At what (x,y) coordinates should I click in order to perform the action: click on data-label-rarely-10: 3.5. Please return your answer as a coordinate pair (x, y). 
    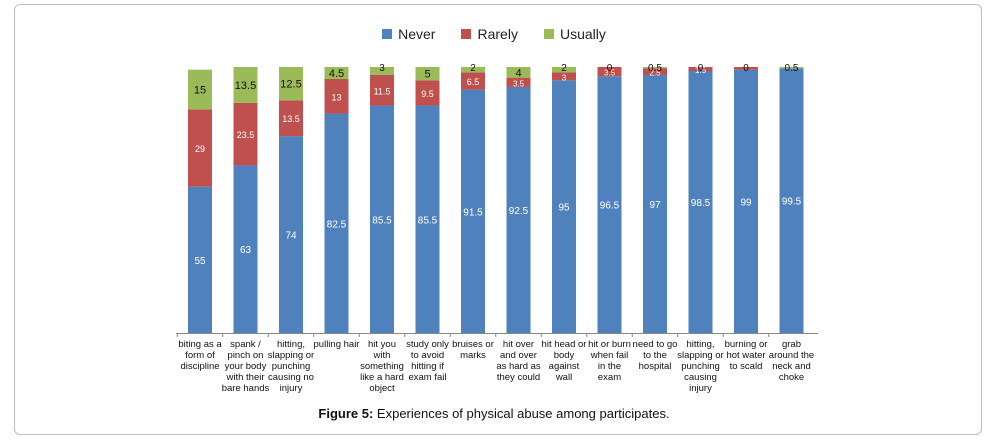
    Looking at the image, I should click on (610, 73).